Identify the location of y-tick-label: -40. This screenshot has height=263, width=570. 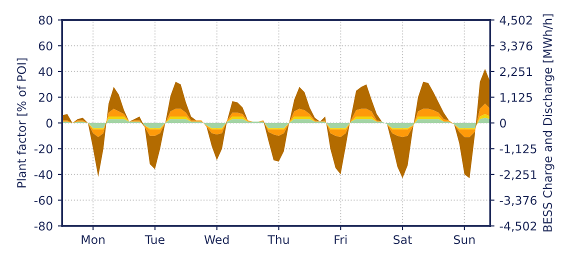
(43, 175).